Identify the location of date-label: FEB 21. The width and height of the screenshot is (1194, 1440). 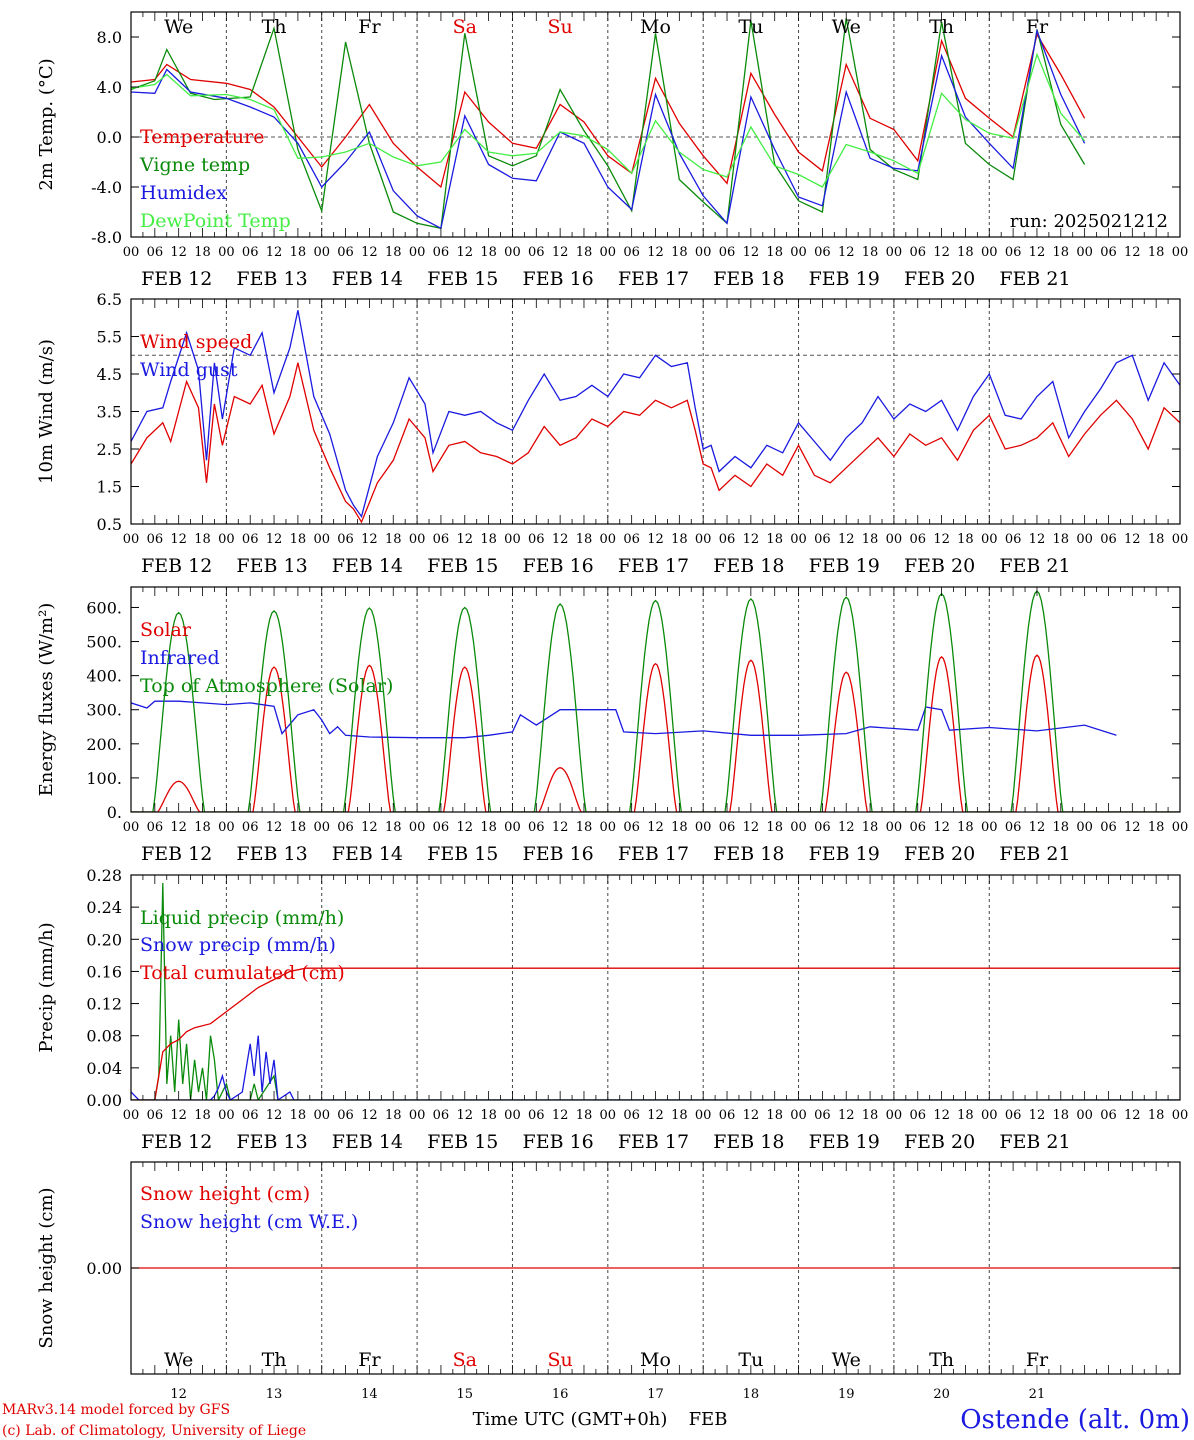
(1034, 566).